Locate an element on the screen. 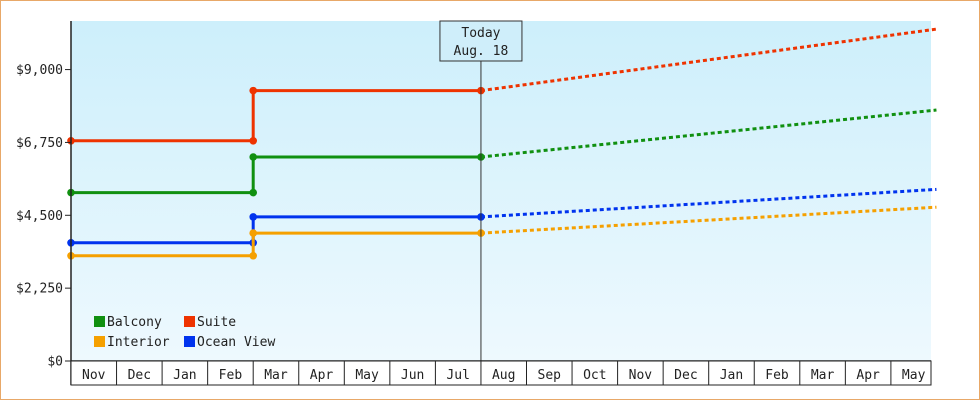  today-box is located at coordinates (481, 41).